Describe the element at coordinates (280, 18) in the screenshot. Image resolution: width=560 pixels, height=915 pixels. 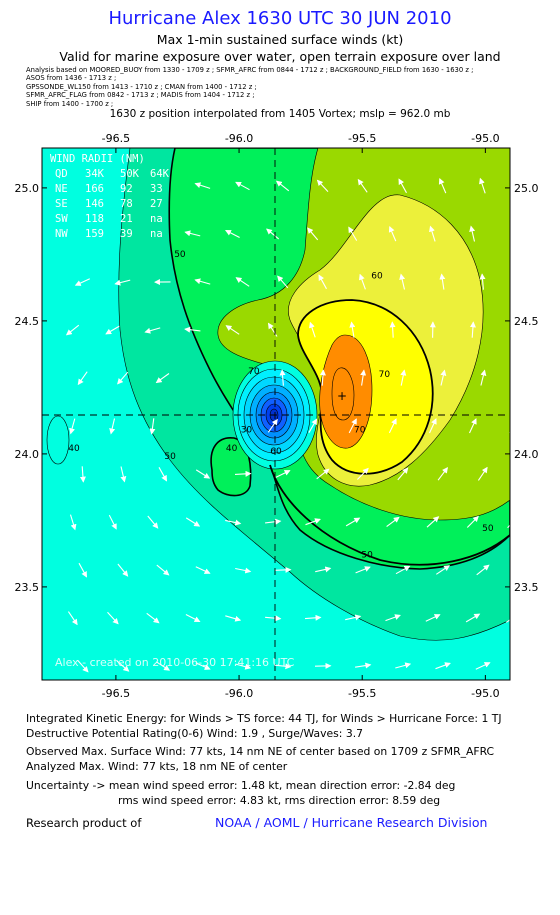
I see `page-title: Hurricane Alex 1630 UTC 30 JUN 2010` at that location.